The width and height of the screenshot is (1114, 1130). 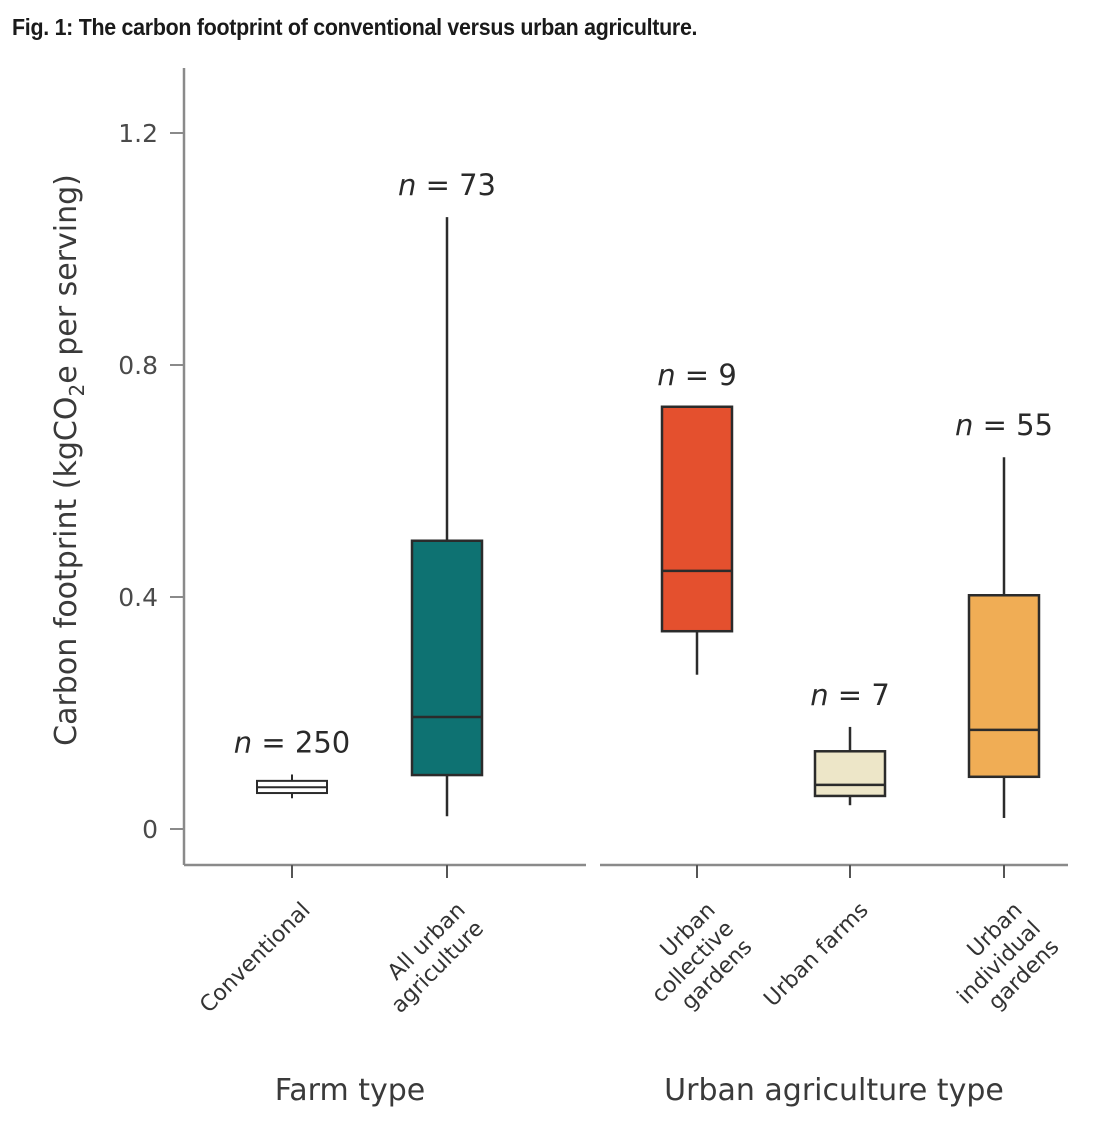 I want to click on y-axis-title-subscript: 2, so click(x=77, y=390).